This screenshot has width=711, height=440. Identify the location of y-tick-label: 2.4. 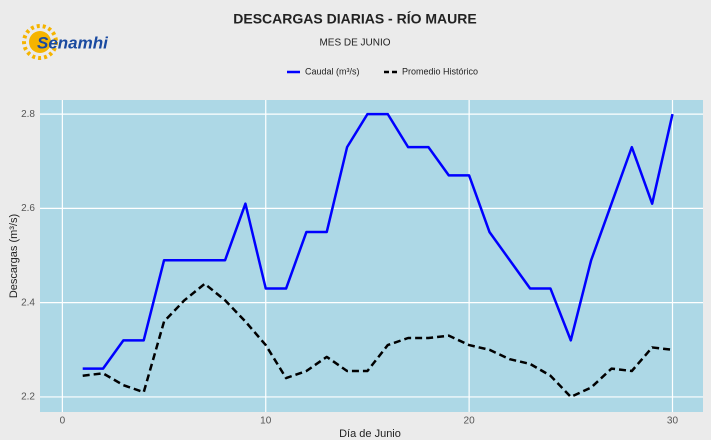
(28, 302).